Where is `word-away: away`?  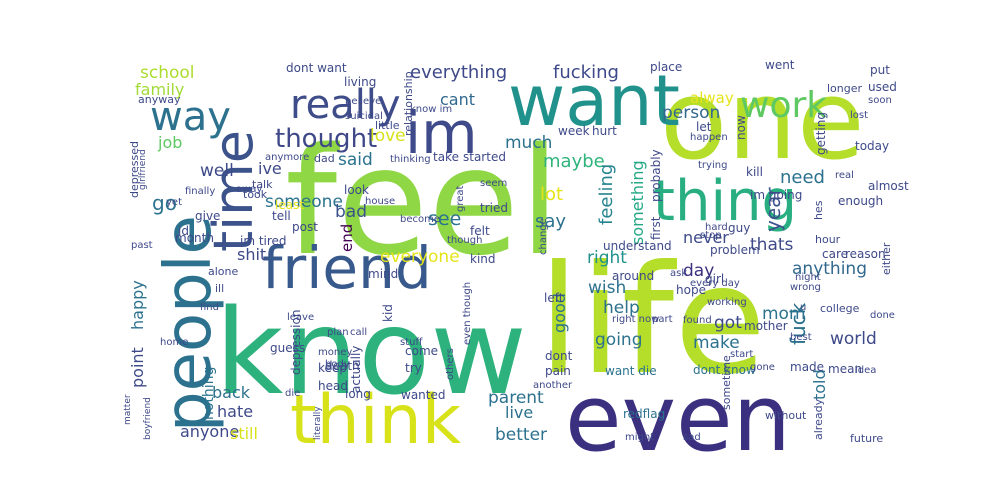 word-away: away is located at coordinates (249, 189).